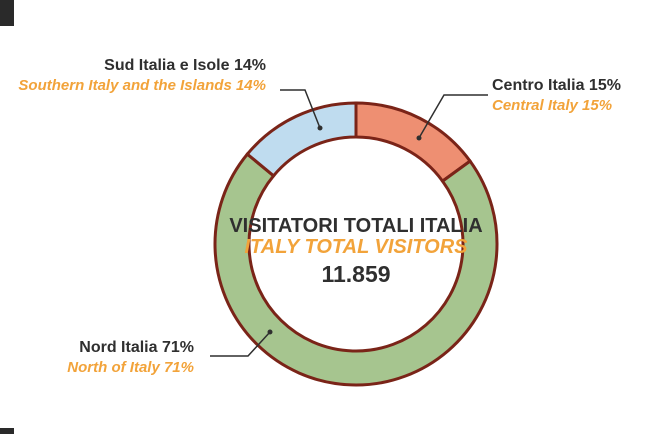 The width and height of the screenshot is (670, 434). I want to click on label-south-name-it: Sud Italia e Isole, so click(167, 65).